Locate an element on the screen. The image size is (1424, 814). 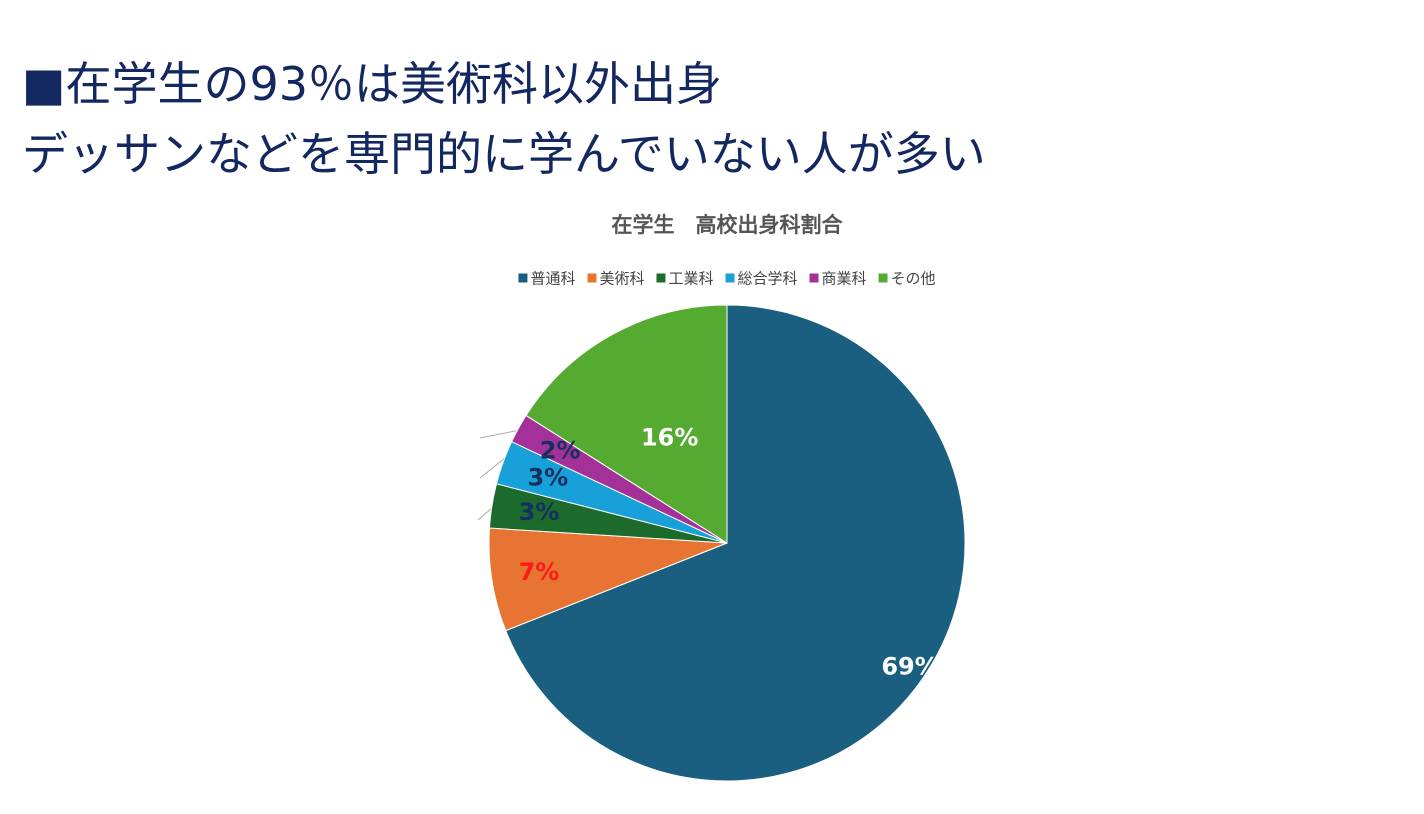
data-label: 2% is located at coordinates (560, 450).